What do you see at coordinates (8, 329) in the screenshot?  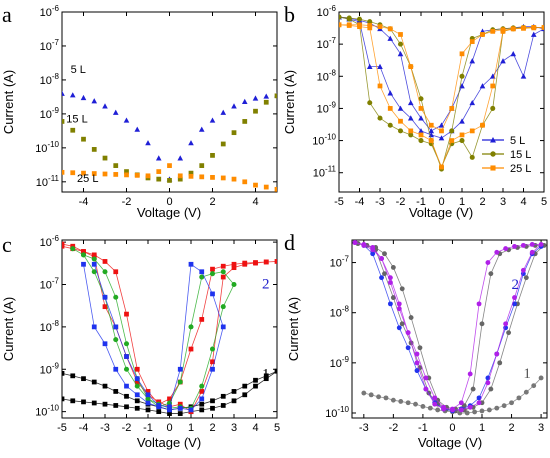 I see `panel-c-ylabel: Current (A)` at bounding box center [8, 329].